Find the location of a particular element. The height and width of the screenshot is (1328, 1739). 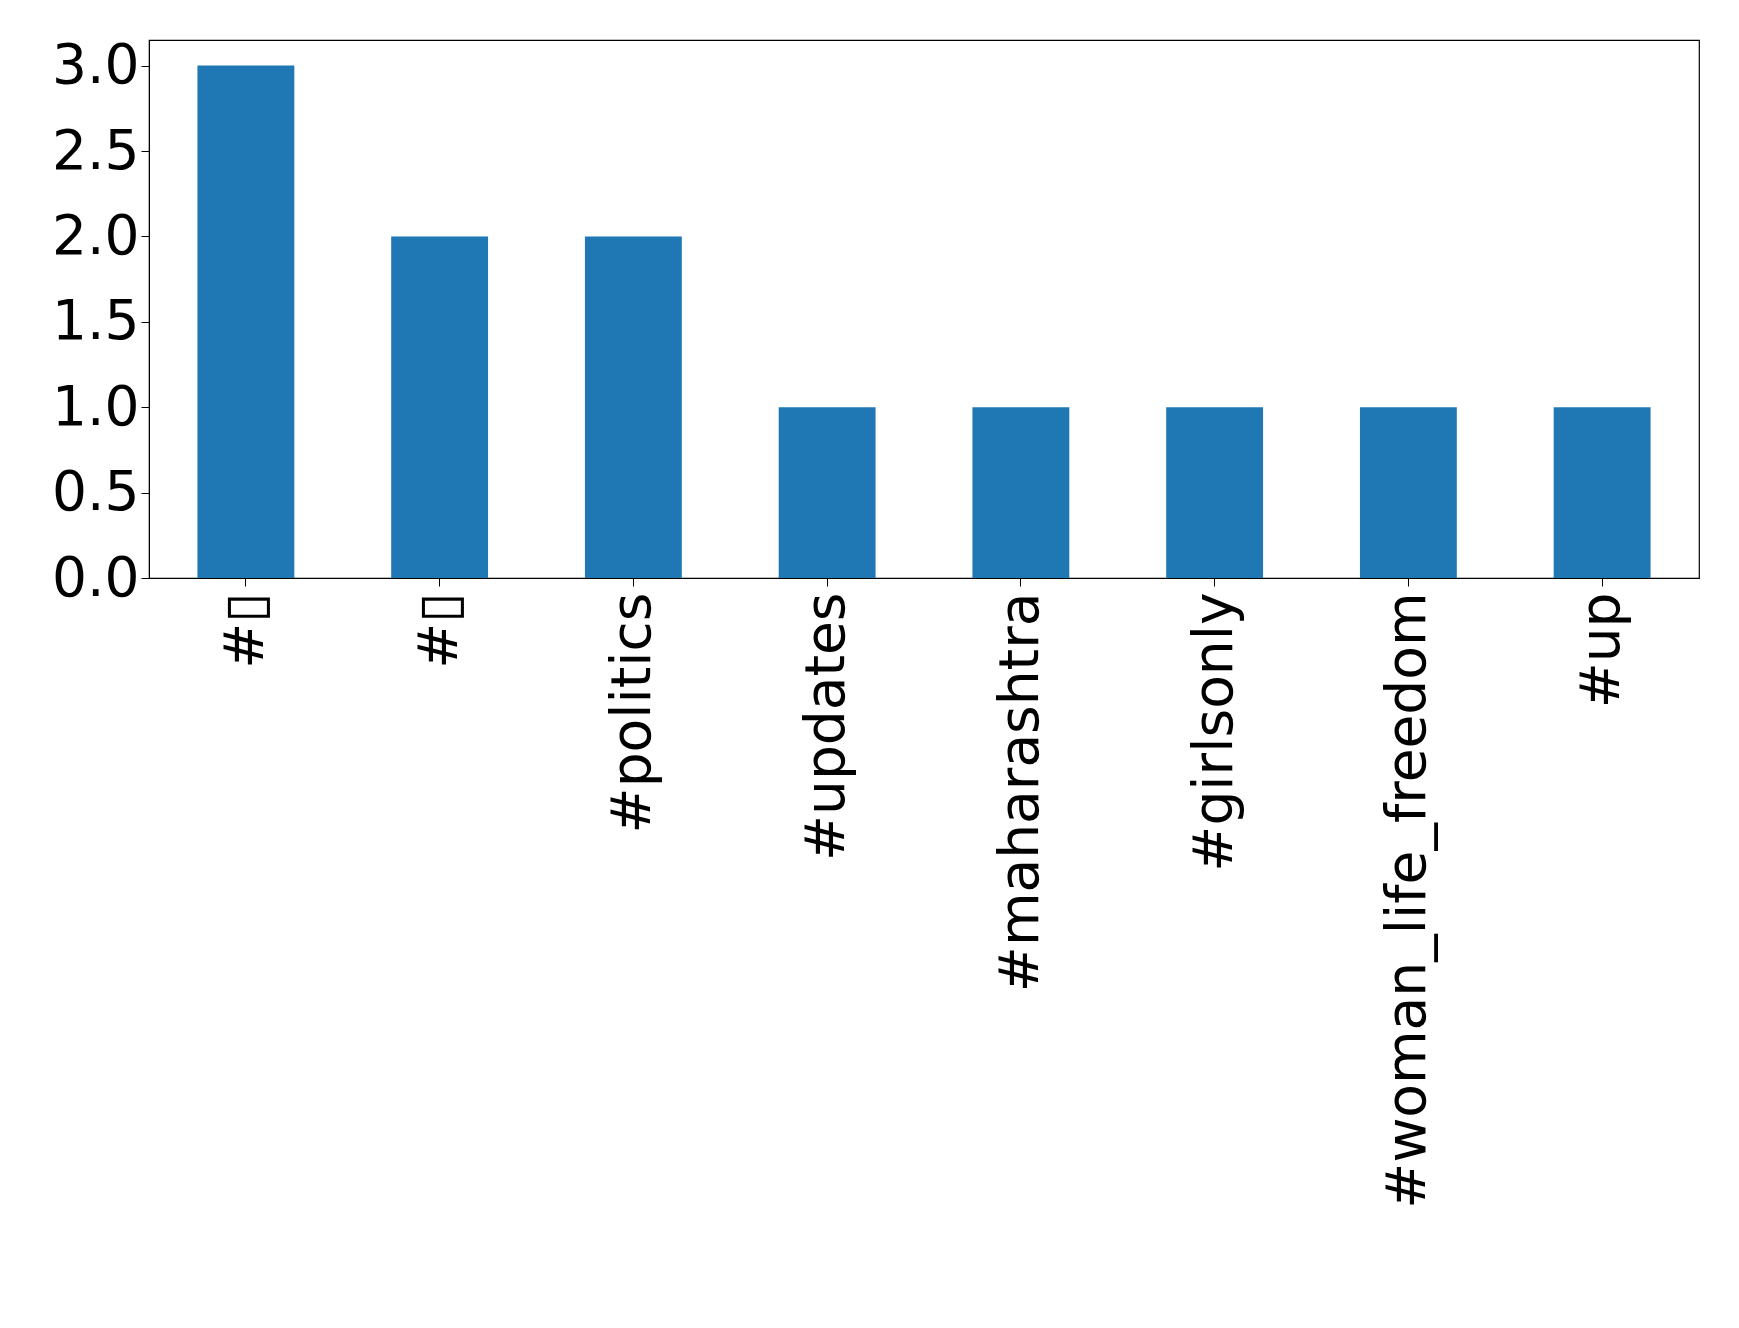

y-tick-label: 3.0 is located at coordinates (96, 64).